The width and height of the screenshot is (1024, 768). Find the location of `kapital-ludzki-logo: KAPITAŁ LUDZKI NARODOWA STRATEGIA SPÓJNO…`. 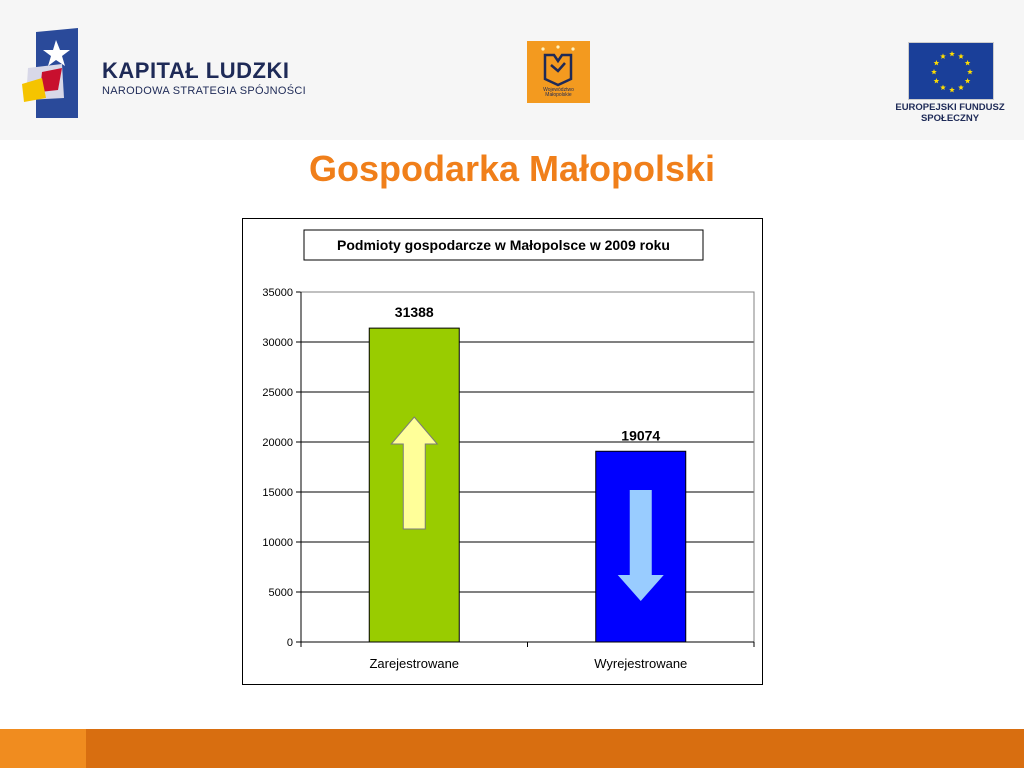

kapital-ludzki-logo: KAPITAŁ LUDZKI NARODOWA STRATEGIA SPÓJNO… is located at coordinates (172, 74).